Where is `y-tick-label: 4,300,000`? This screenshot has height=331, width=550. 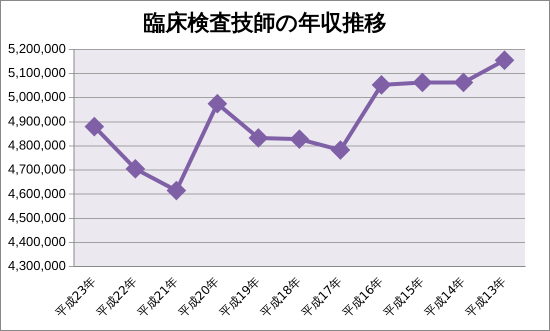 y-tick-label: 4,300,000 is located at coordinates (37, 266).